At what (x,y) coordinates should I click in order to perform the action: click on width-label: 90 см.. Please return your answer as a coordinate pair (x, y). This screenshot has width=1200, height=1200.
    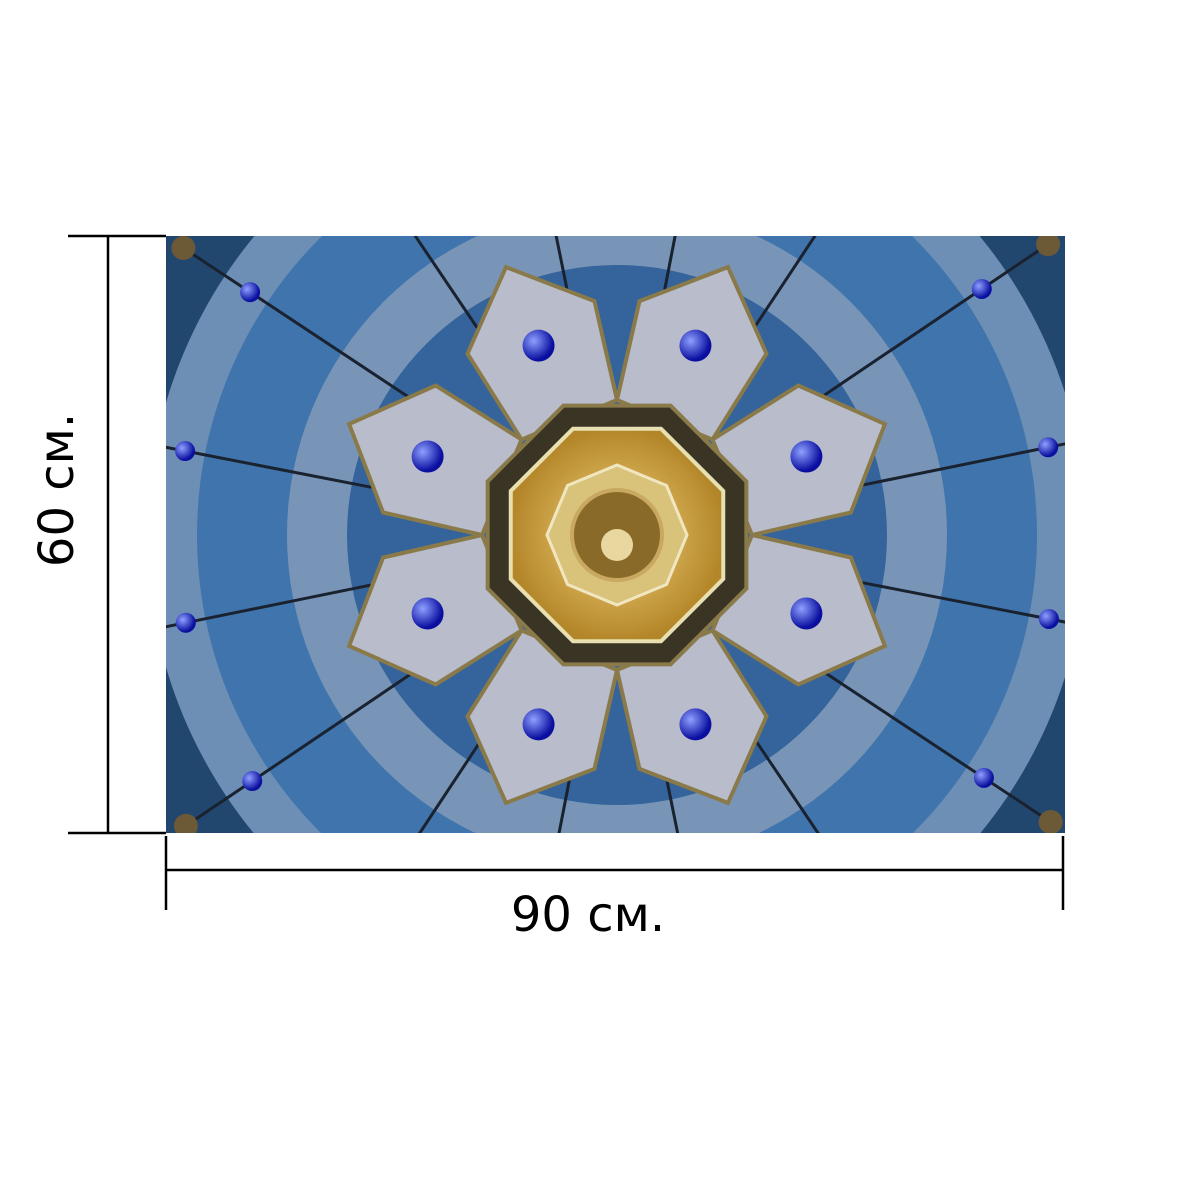
    Looking at the image, I should click on (588, 915).